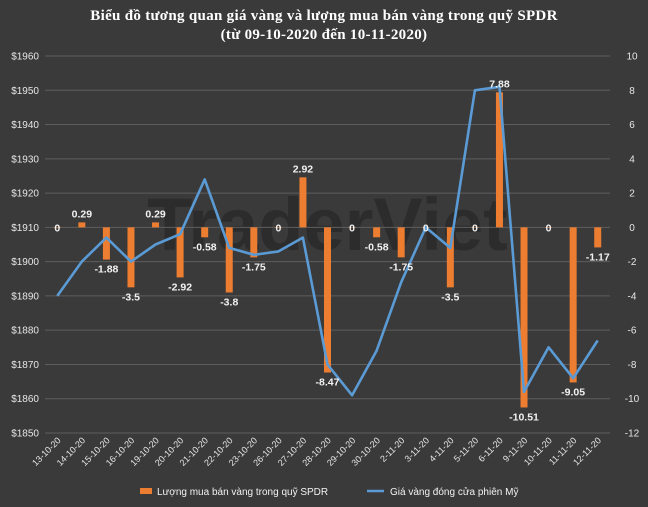 Image resolution: width=648 pixels, height=507 pixels. What do you see at coordinates (490, 449) in the screenshot?
I see `x-tick-label: 6-11-20` at bounding box center [490, 449].